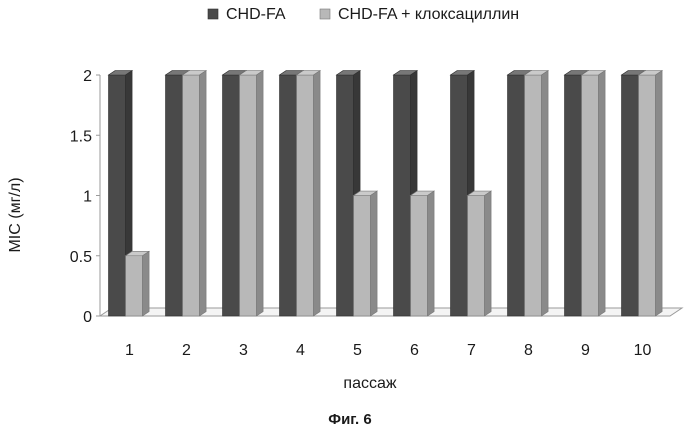 This screenshot has height=431, width=699. What do you see at coordinates (243, 350) in the screenshot?
I see `x-tick-label: 3` at bounding box center [243, 350].